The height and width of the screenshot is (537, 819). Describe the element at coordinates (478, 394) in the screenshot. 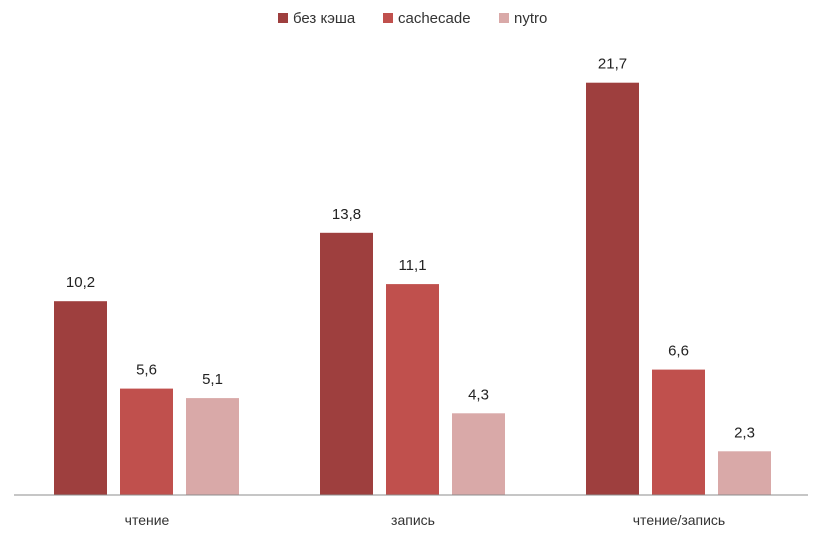

I see `value-label-1-2: 4,3` at that location.